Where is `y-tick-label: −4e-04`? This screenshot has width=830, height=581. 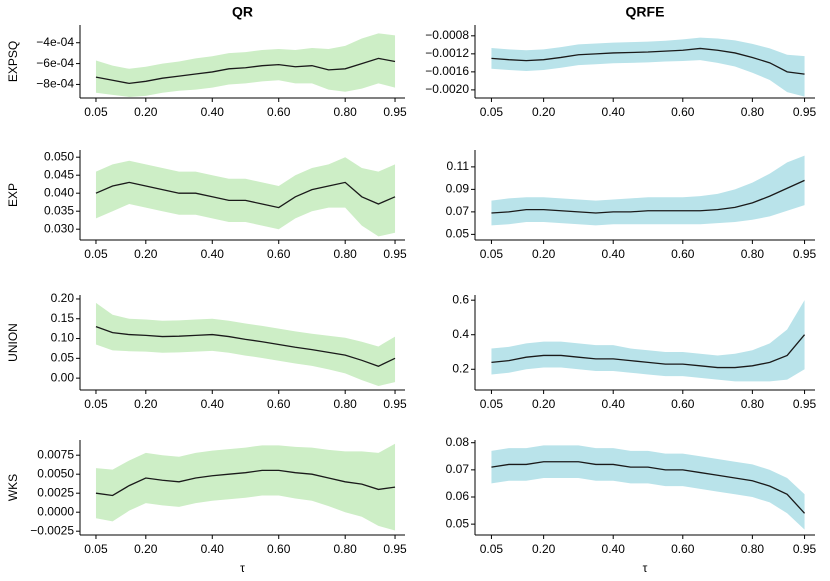
y-tick-label: −4e-04 is located at coordinates (55, 42).